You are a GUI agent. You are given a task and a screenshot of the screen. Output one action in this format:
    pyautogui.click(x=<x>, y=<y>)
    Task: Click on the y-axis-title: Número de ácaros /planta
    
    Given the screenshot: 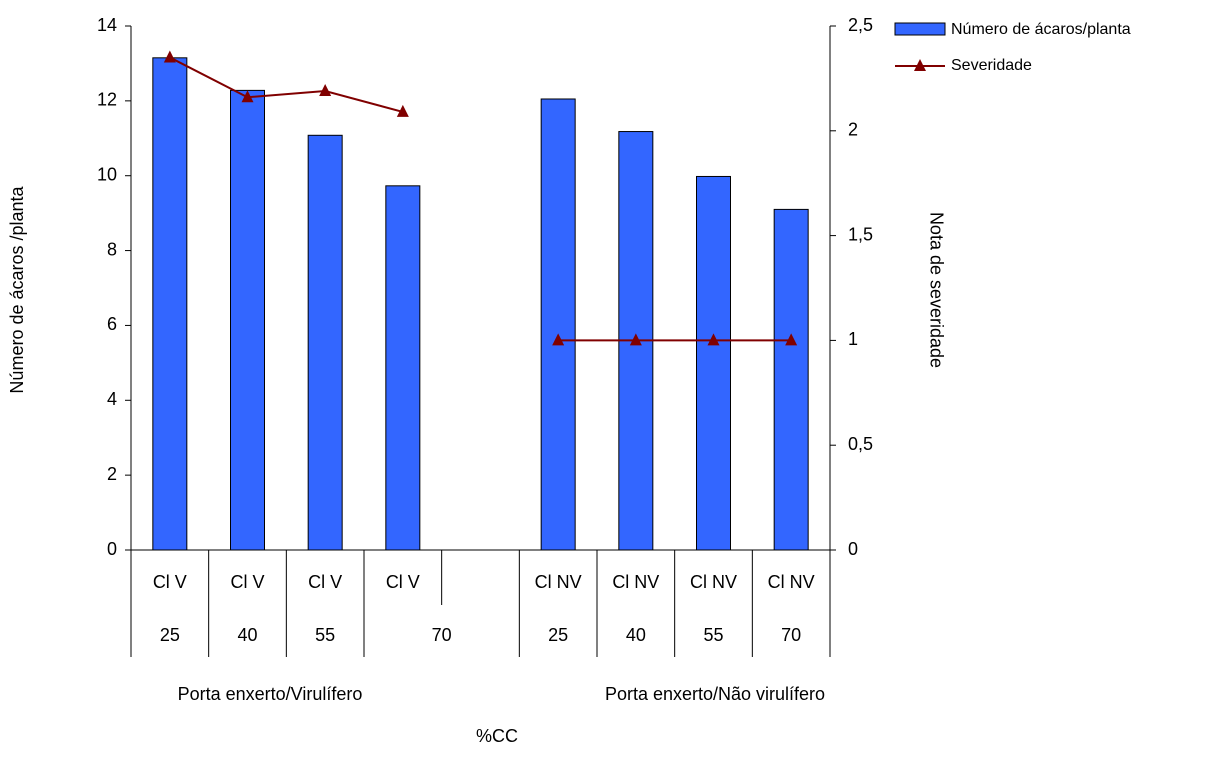 What is the action you would take?
    pyautogui.click(x=17, y=289)
    